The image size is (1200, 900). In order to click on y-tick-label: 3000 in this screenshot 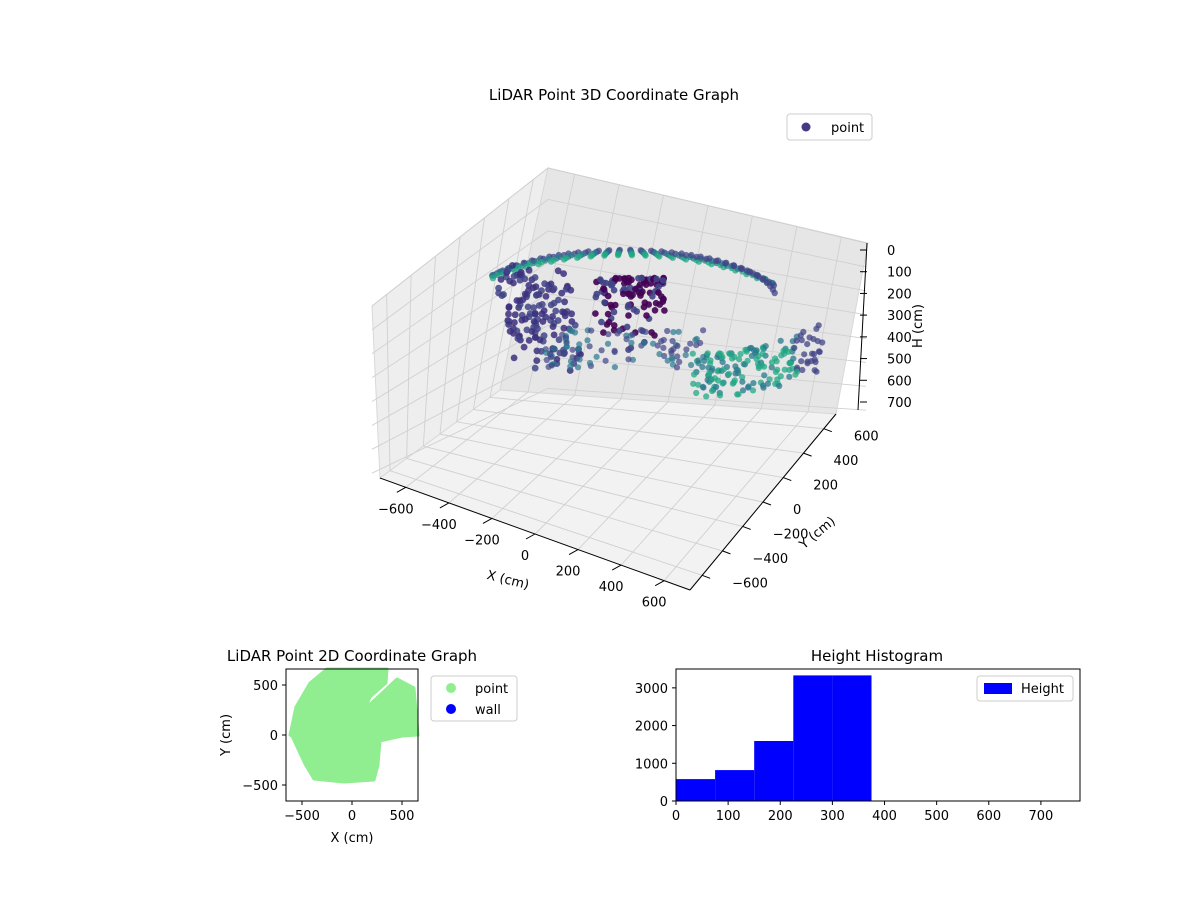, I will do `click(651, 689)`.